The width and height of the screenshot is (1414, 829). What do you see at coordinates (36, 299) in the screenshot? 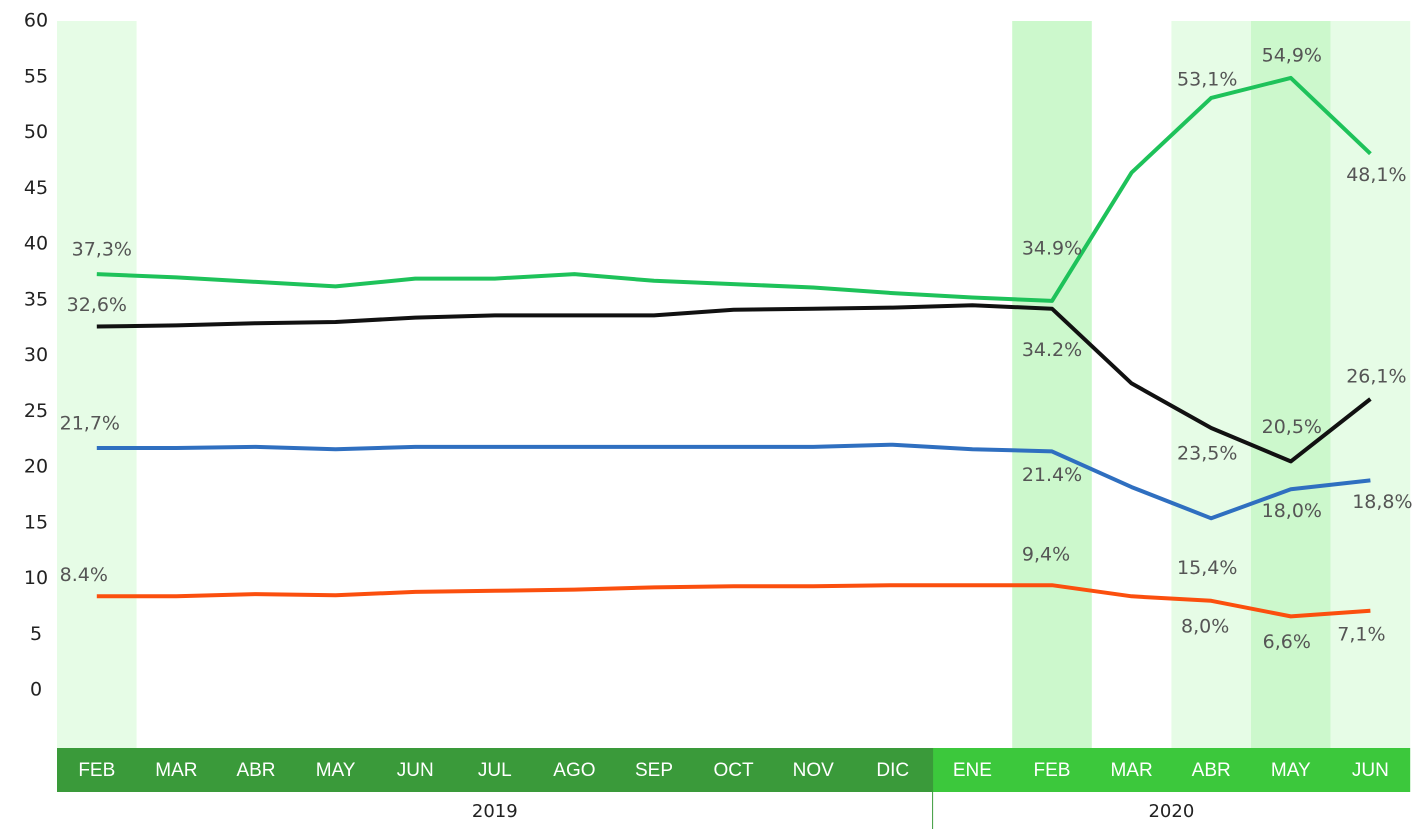
I see `y-tick-label: 35` at bounding box center [36, 299].